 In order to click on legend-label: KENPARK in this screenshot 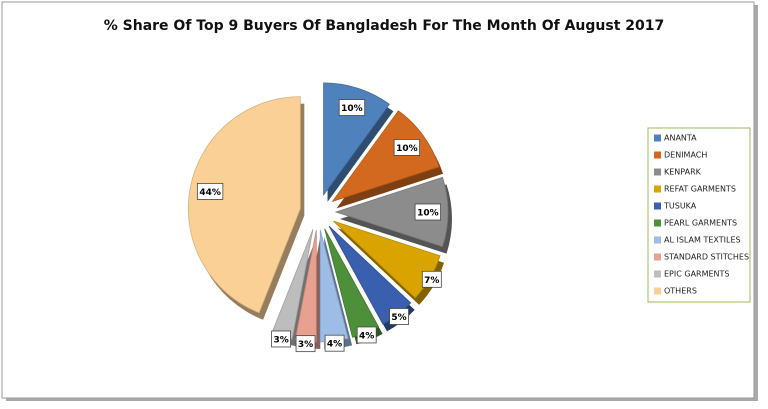, I will do `click(683, 172)`.